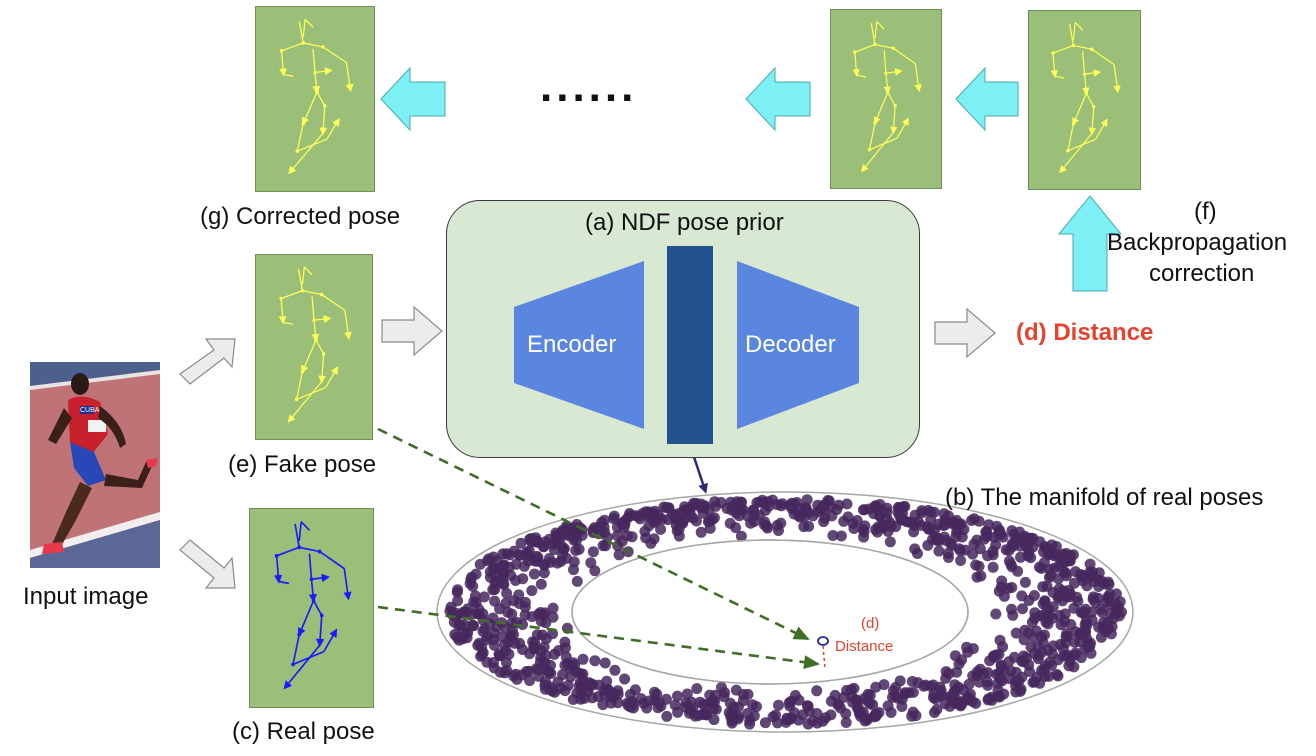  What do you see at coordinates (90, 410) in the screenshot?
I see `jersey-text: CUBA` at bounding box center [90, 410].